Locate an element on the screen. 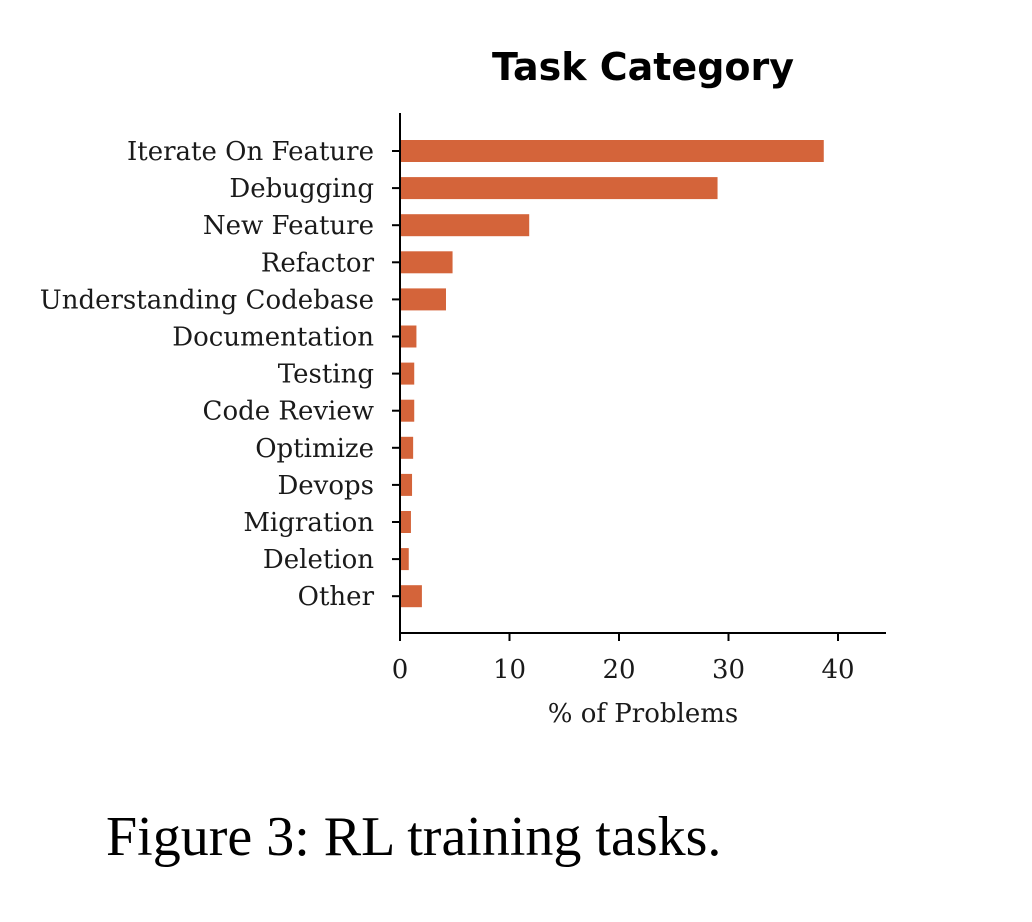  y-tick-label: Refactor is located at coordinates (318, 263).